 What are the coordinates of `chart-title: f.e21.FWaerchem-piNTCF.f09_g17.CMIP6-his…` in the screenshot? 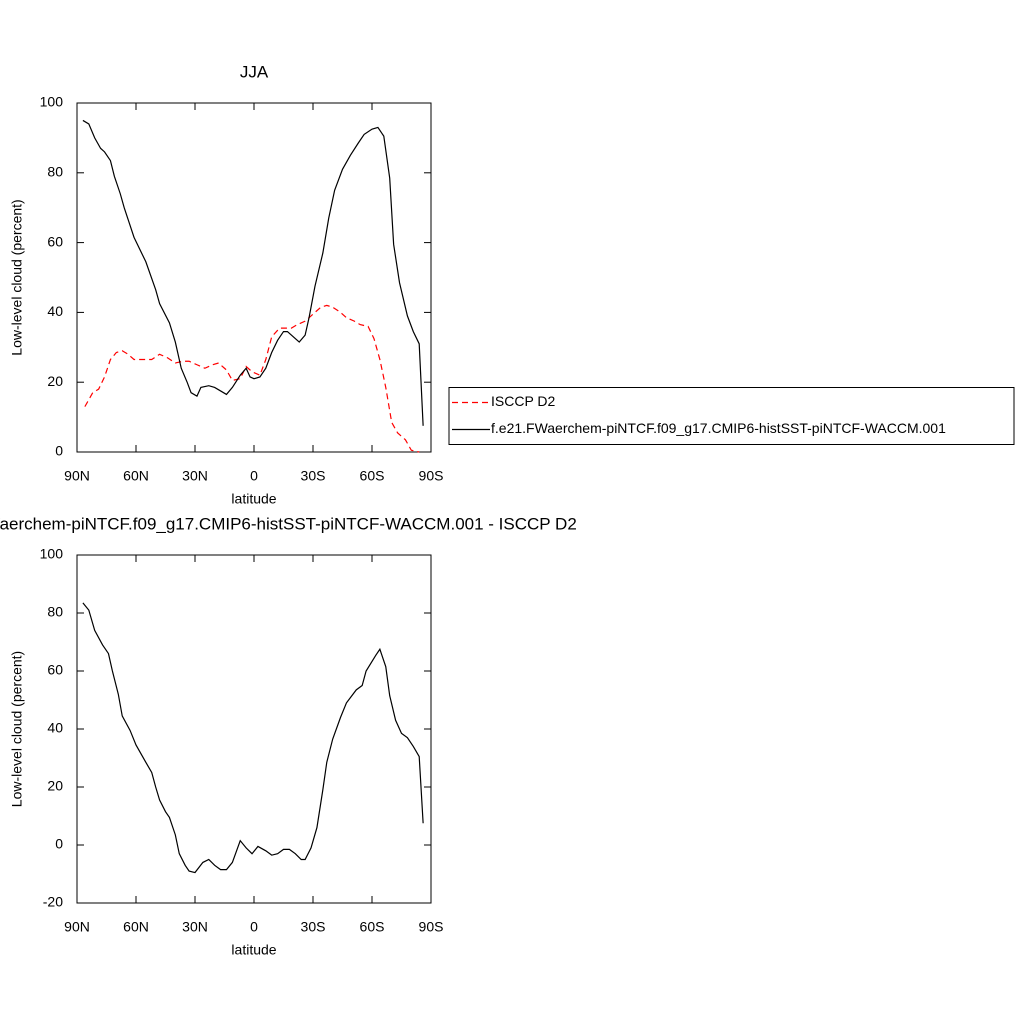 It's located at (288, 523).